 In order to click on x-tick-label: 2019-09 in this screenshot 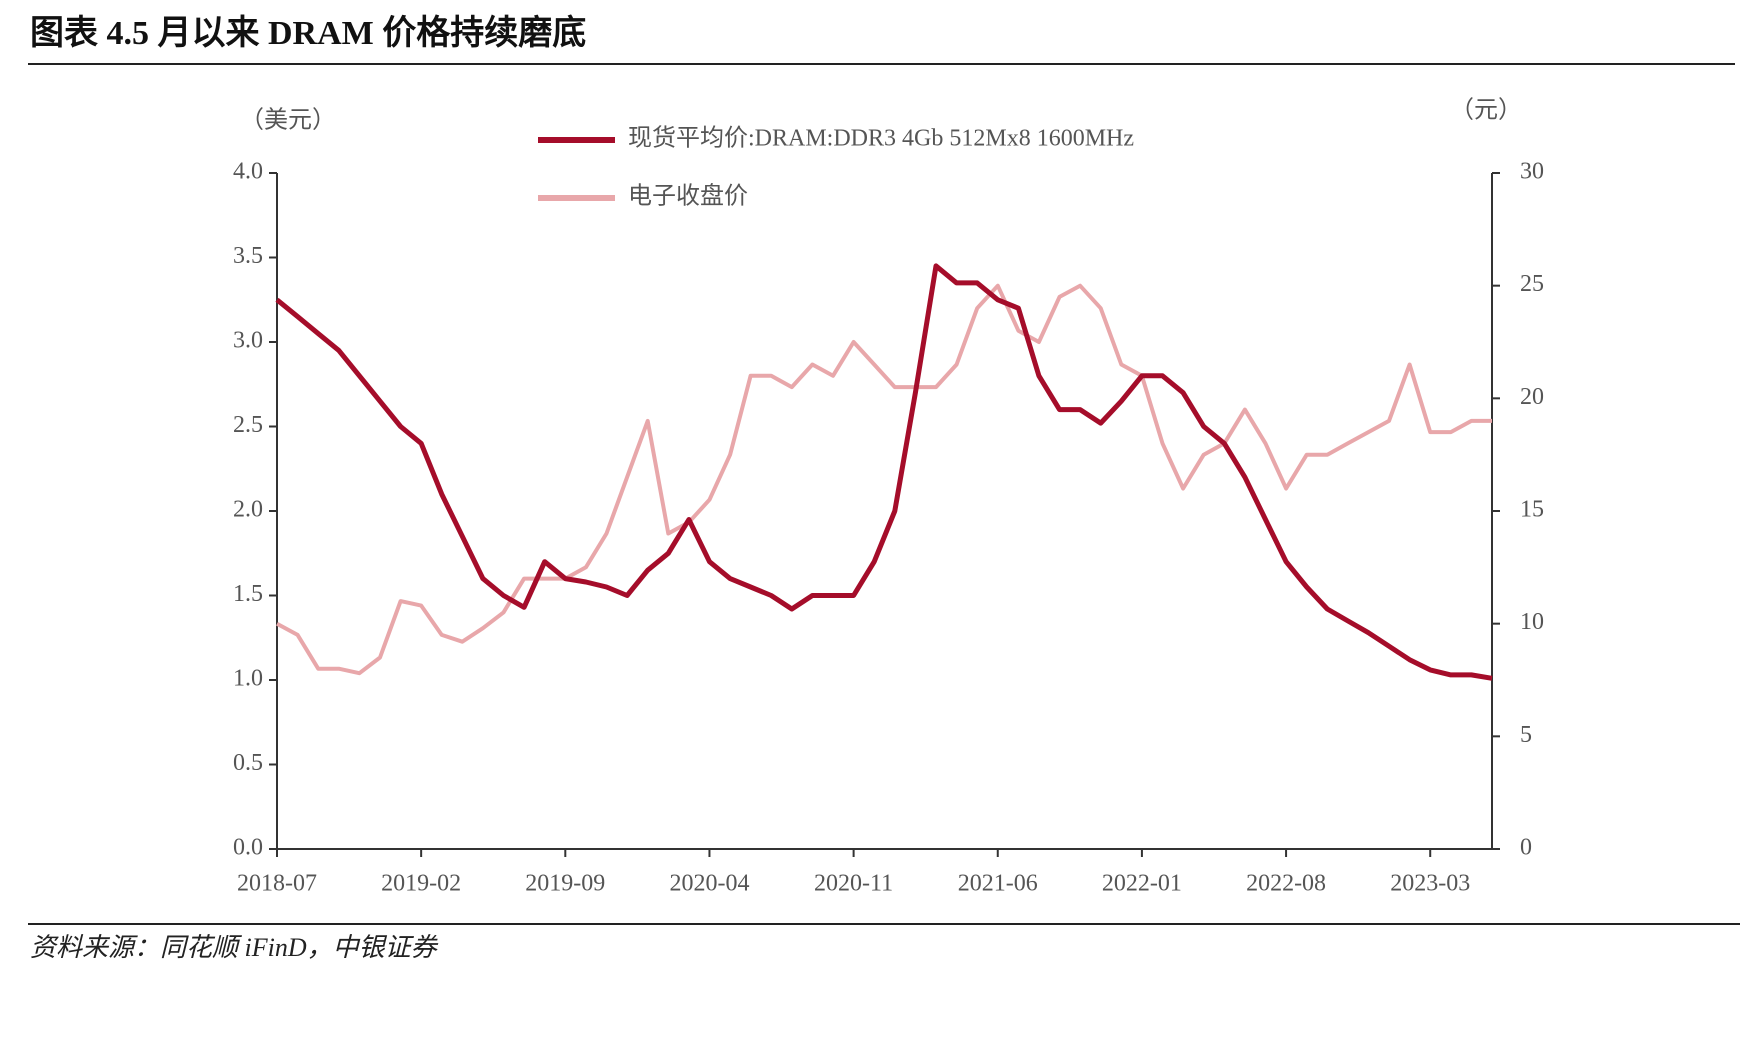, I will do `click(565, 884)`.